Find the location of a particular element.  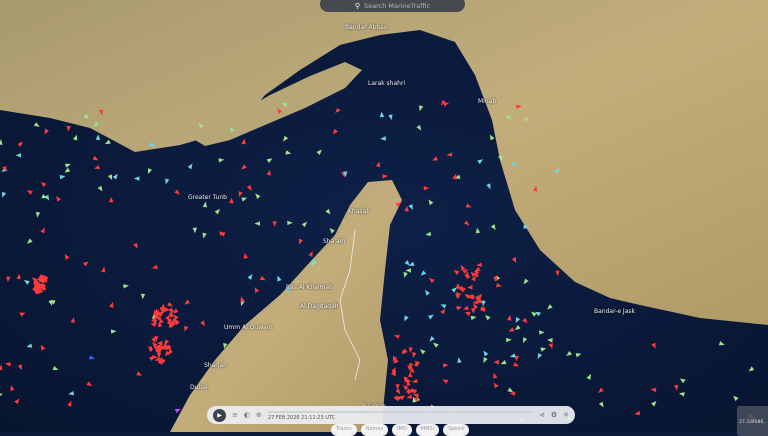

play-button: ▶ is located at coordinates (219, 415).